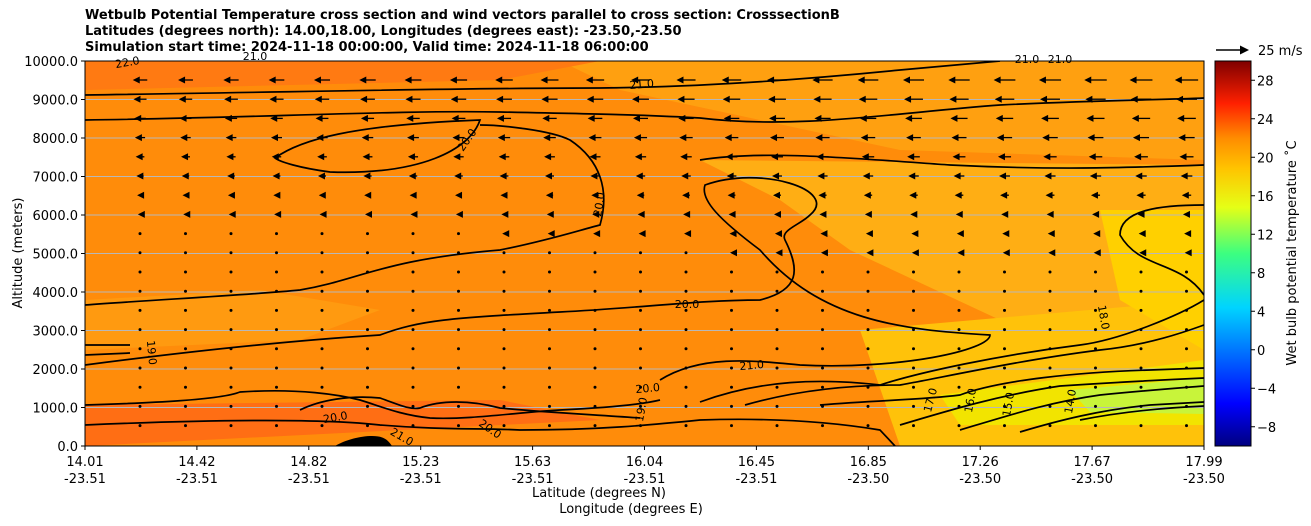 This screenshot has width=1311, height=526. What do you see at coordinates (1292, 252) in the screenshot?
I see `colorbar-label: Wet bulb potential temperature ˚C` at bounding box center [1292, 252].